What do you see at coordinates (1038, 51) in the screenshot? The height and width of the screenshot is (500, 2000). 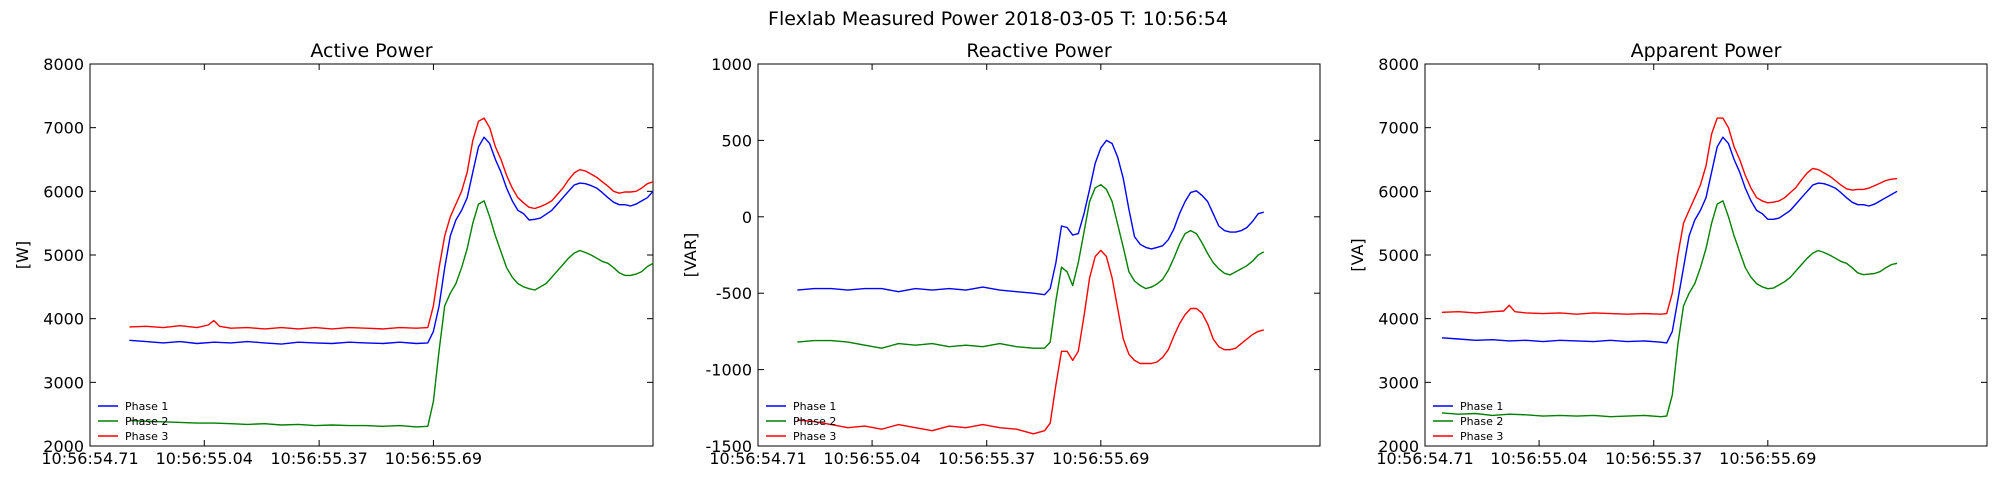 I see `chart-title: Reactive Power` at bounding box center [1038, 51].